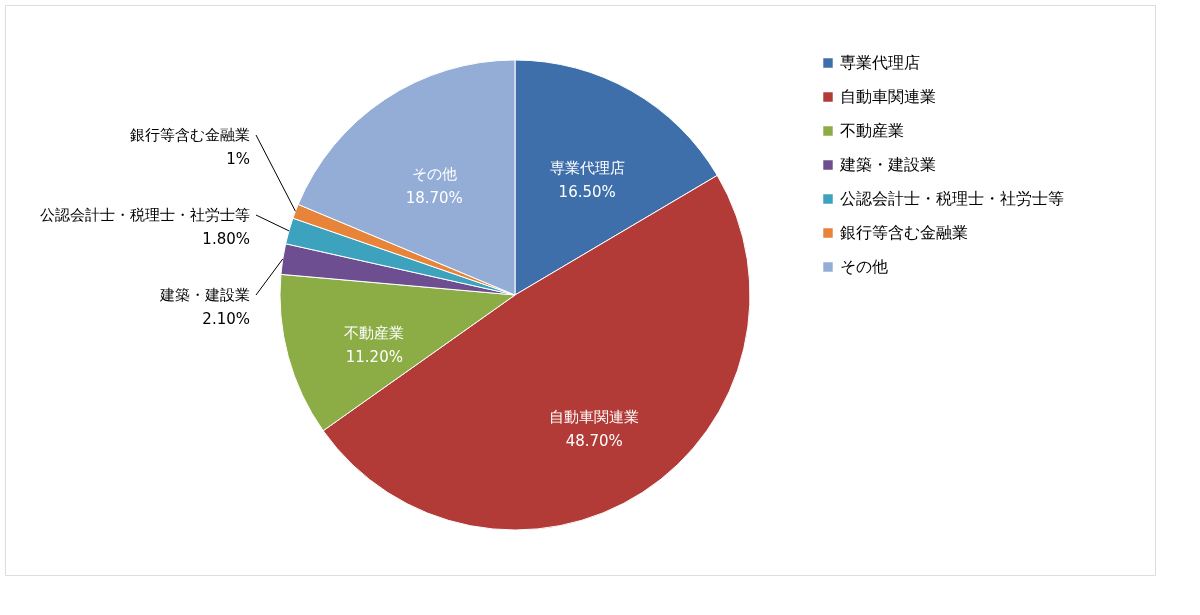  Describe the element at coordinates (434, 173) in the screenshot. I see `slice-label: その他` at that location.